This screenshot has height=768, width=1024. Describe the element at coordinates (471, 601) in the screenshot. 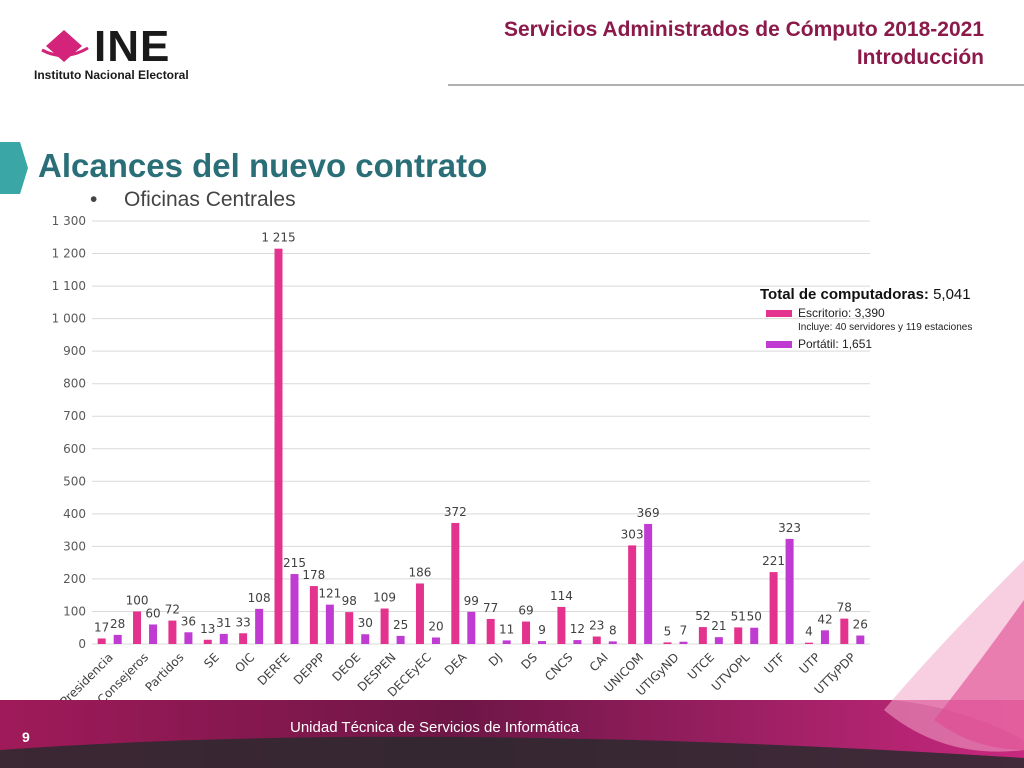

I see `data-label: 99` at that location.